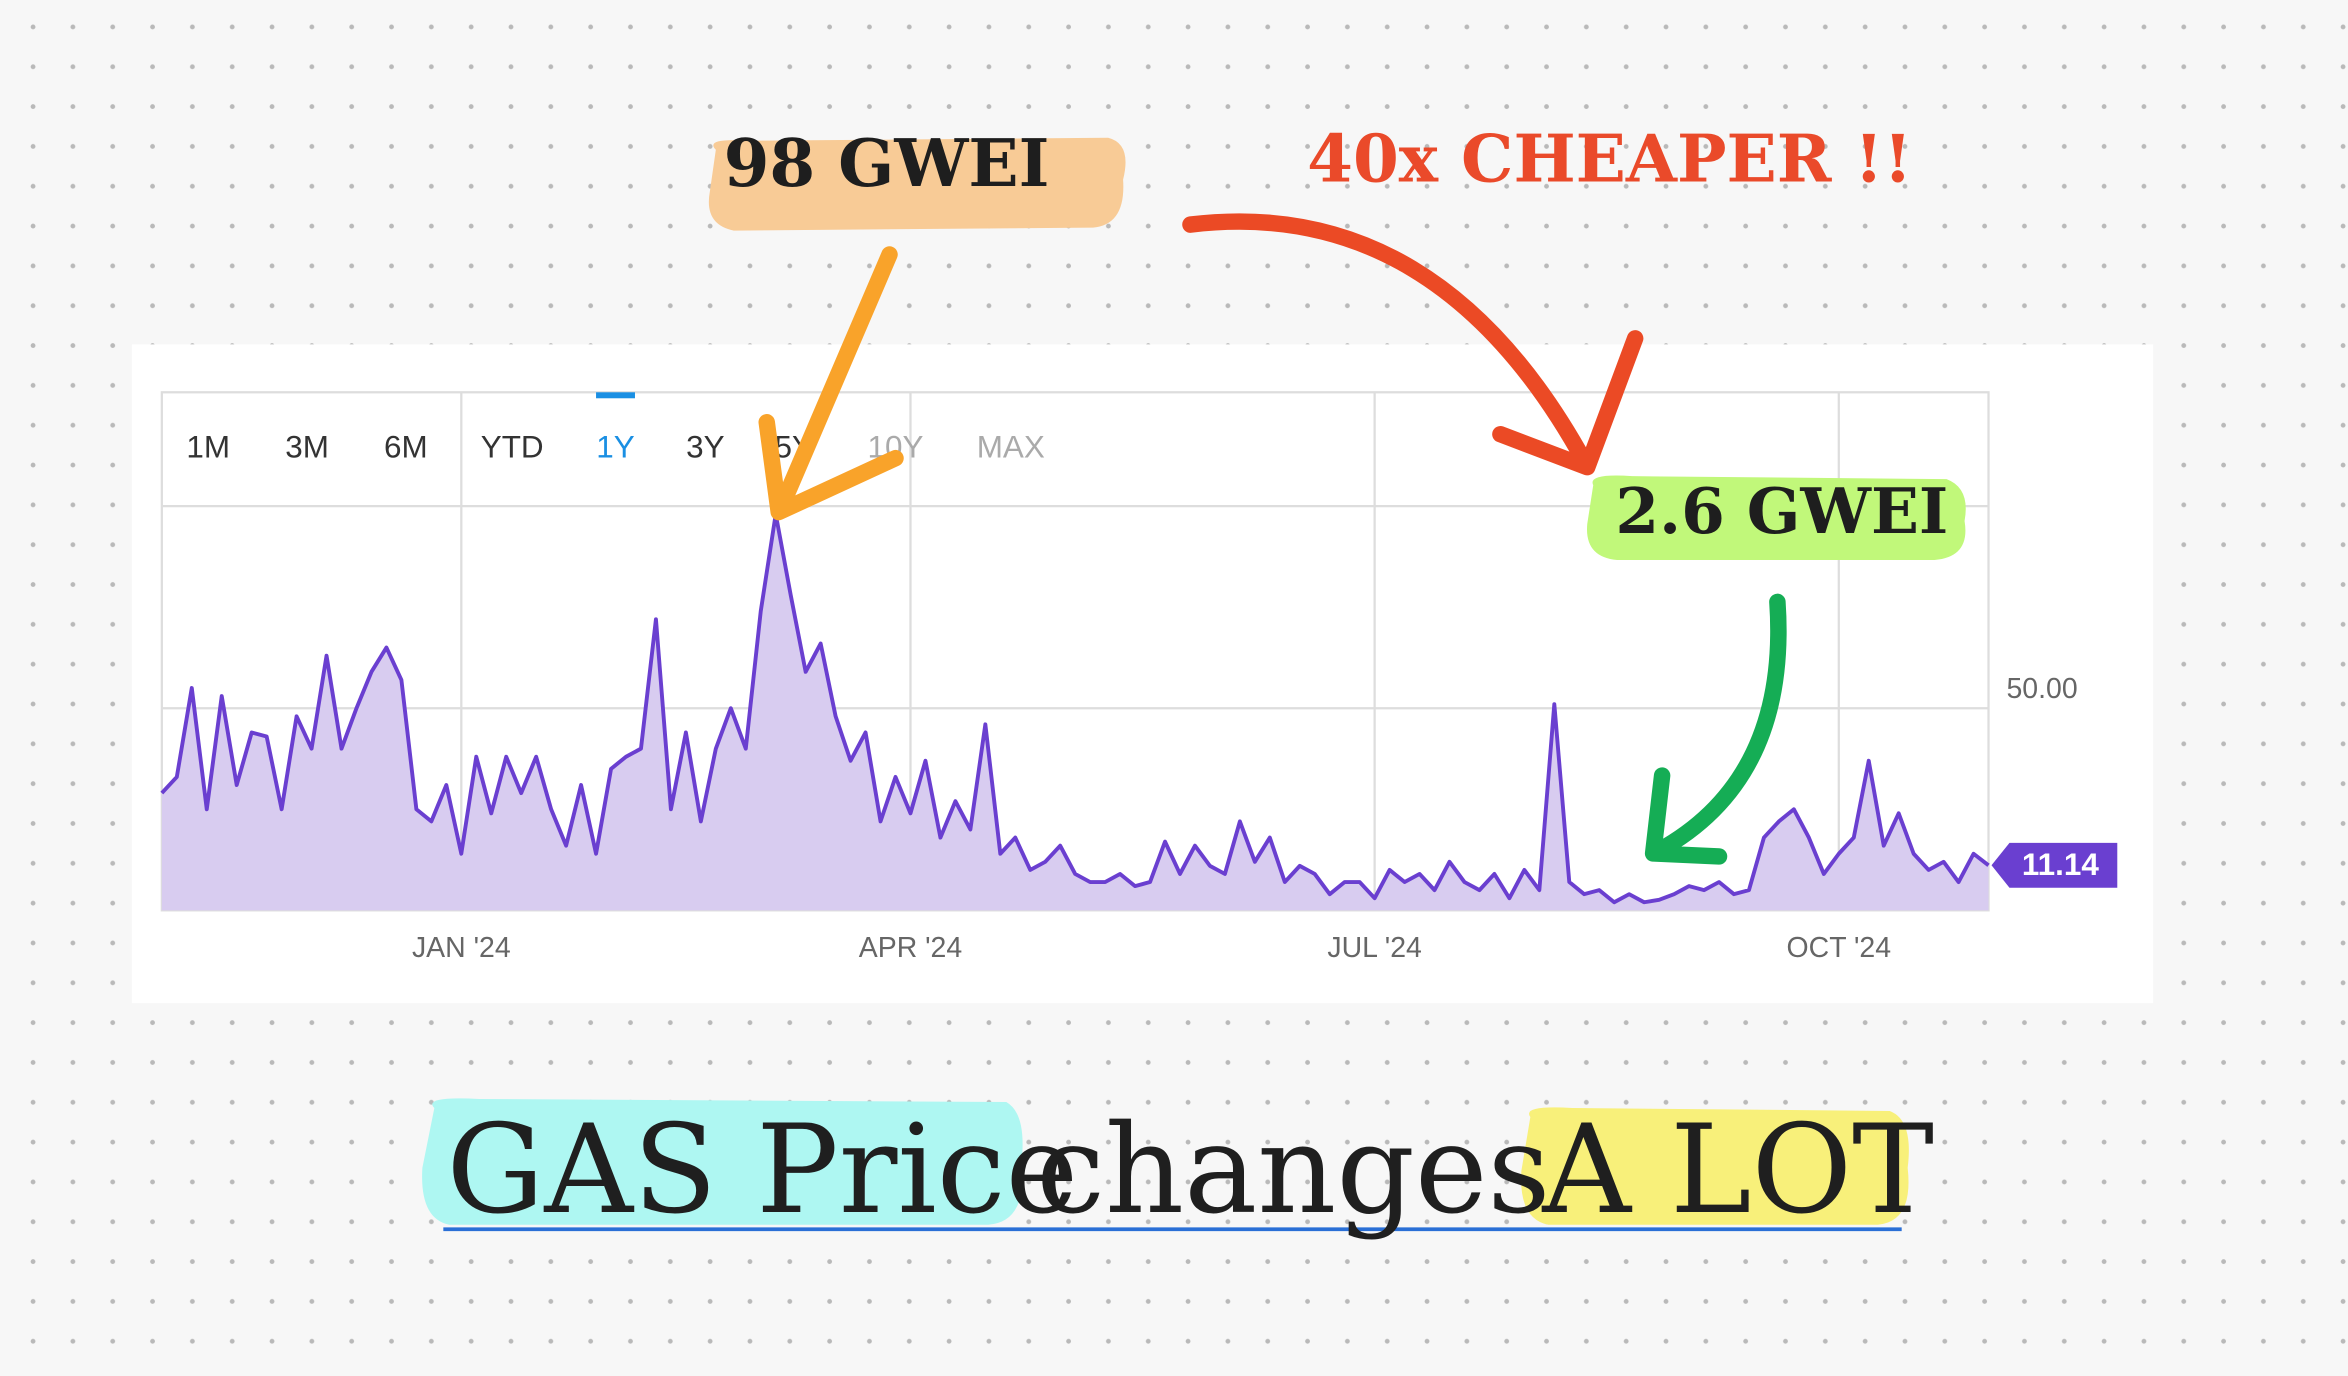  I want to click on x-tick-label: APR '24, so click(910, 948).